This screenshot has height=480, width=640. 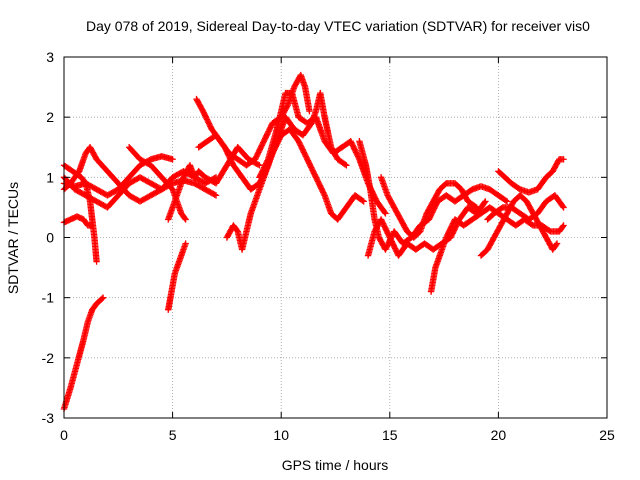 I want to click on series-track-t, so click(x=428, y=207).